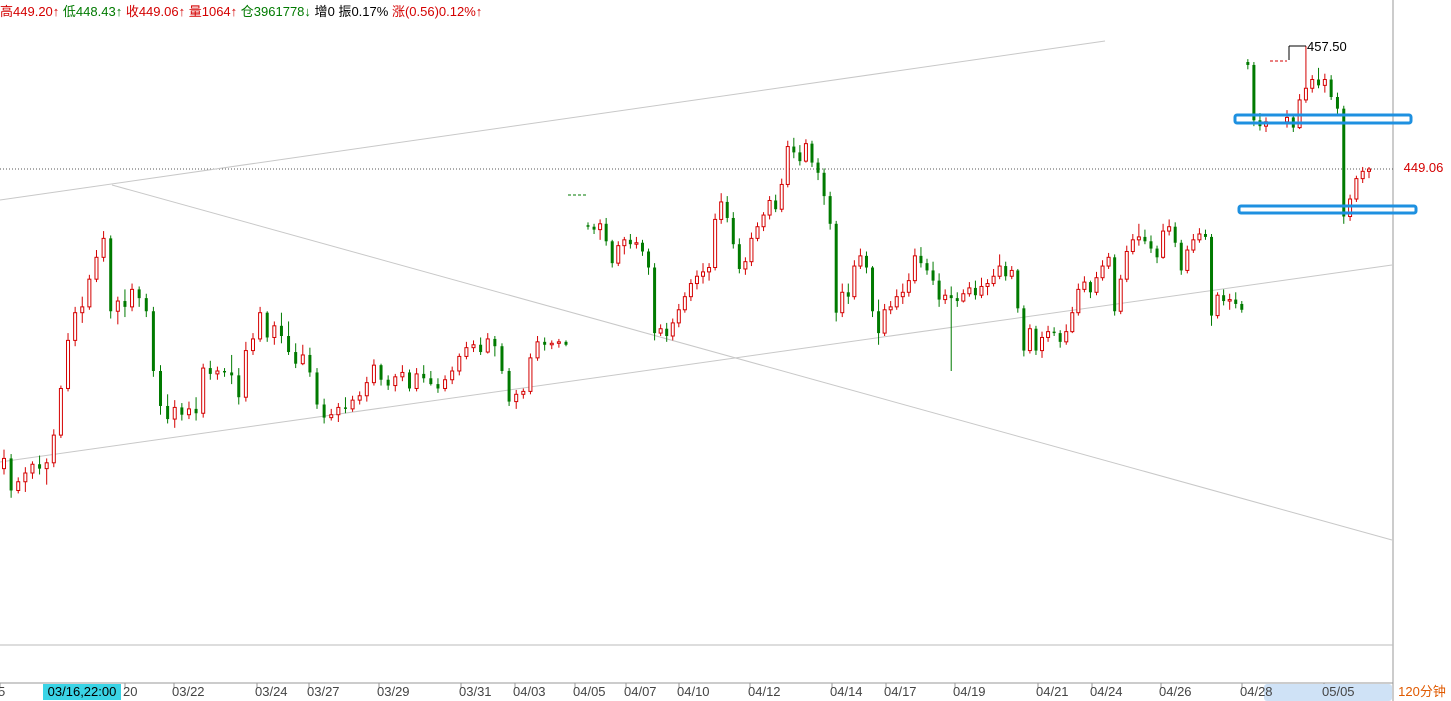 This screenshot has height=701, width=1451. Describe the element at coordinates (370, 11) in the screenshot. I see `amp-value: 0.17%` at that location.